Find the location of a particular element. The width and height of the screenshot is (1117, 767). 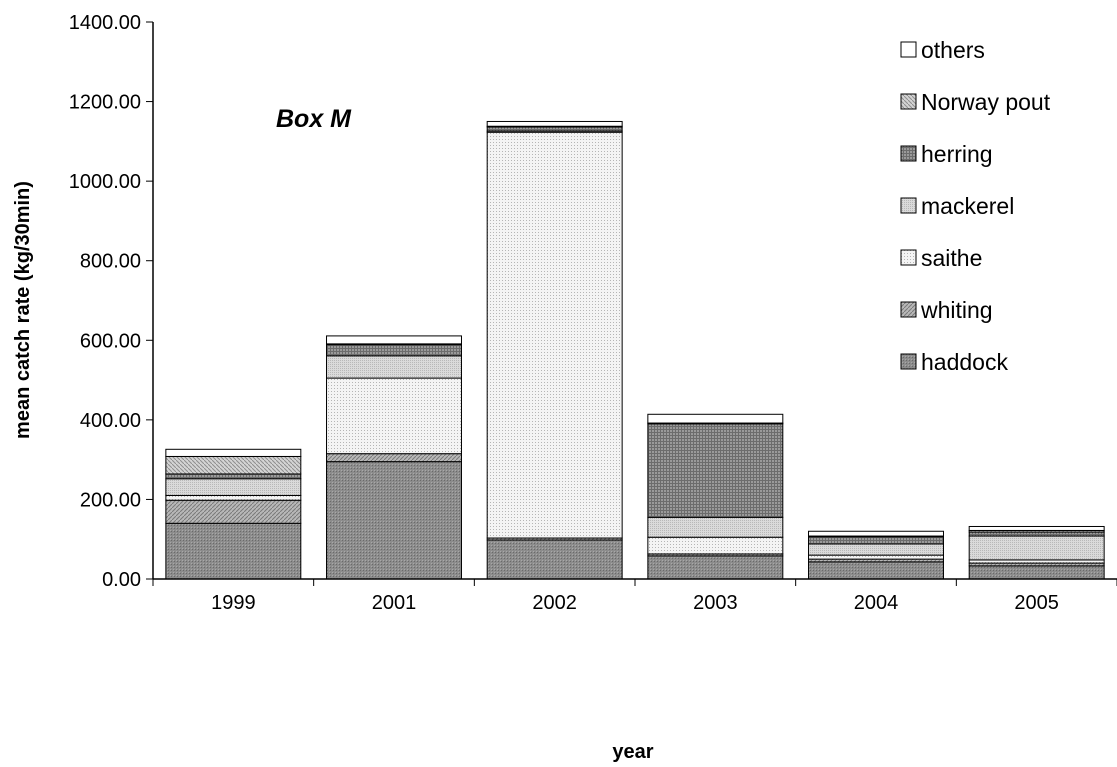

legend-label: Norway pout is located at coordinates (986, 102).